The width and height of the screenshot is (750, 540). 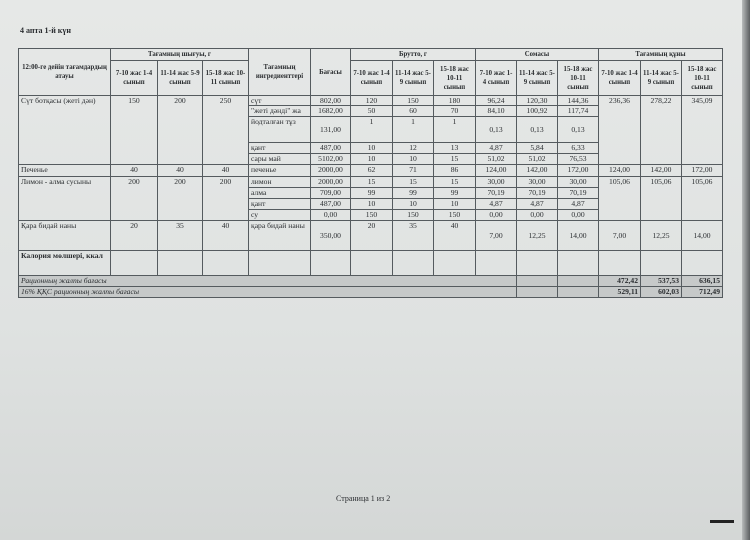 I want to click on ingredient-name: лимон, so click(x=279, y=182).